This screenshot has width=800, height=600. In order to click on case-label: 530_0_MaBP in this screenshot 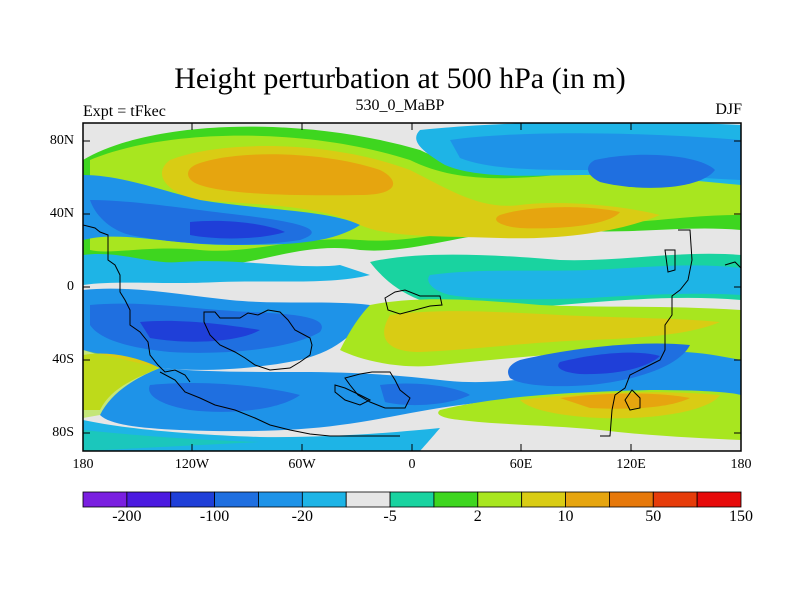, I will do `click(400, 105)`.